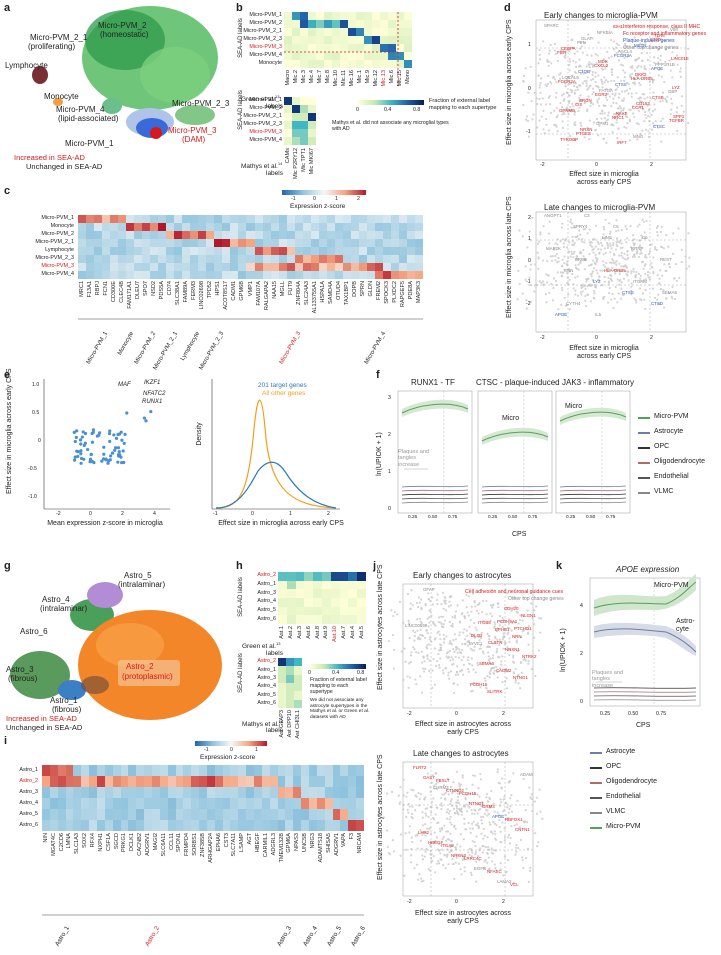 Image resolution: width=721 pixels, height=955 pixels. Describe the element at coordinates (643, 725) in the screenshot. I see `k-xlabel: CPS` at that location.